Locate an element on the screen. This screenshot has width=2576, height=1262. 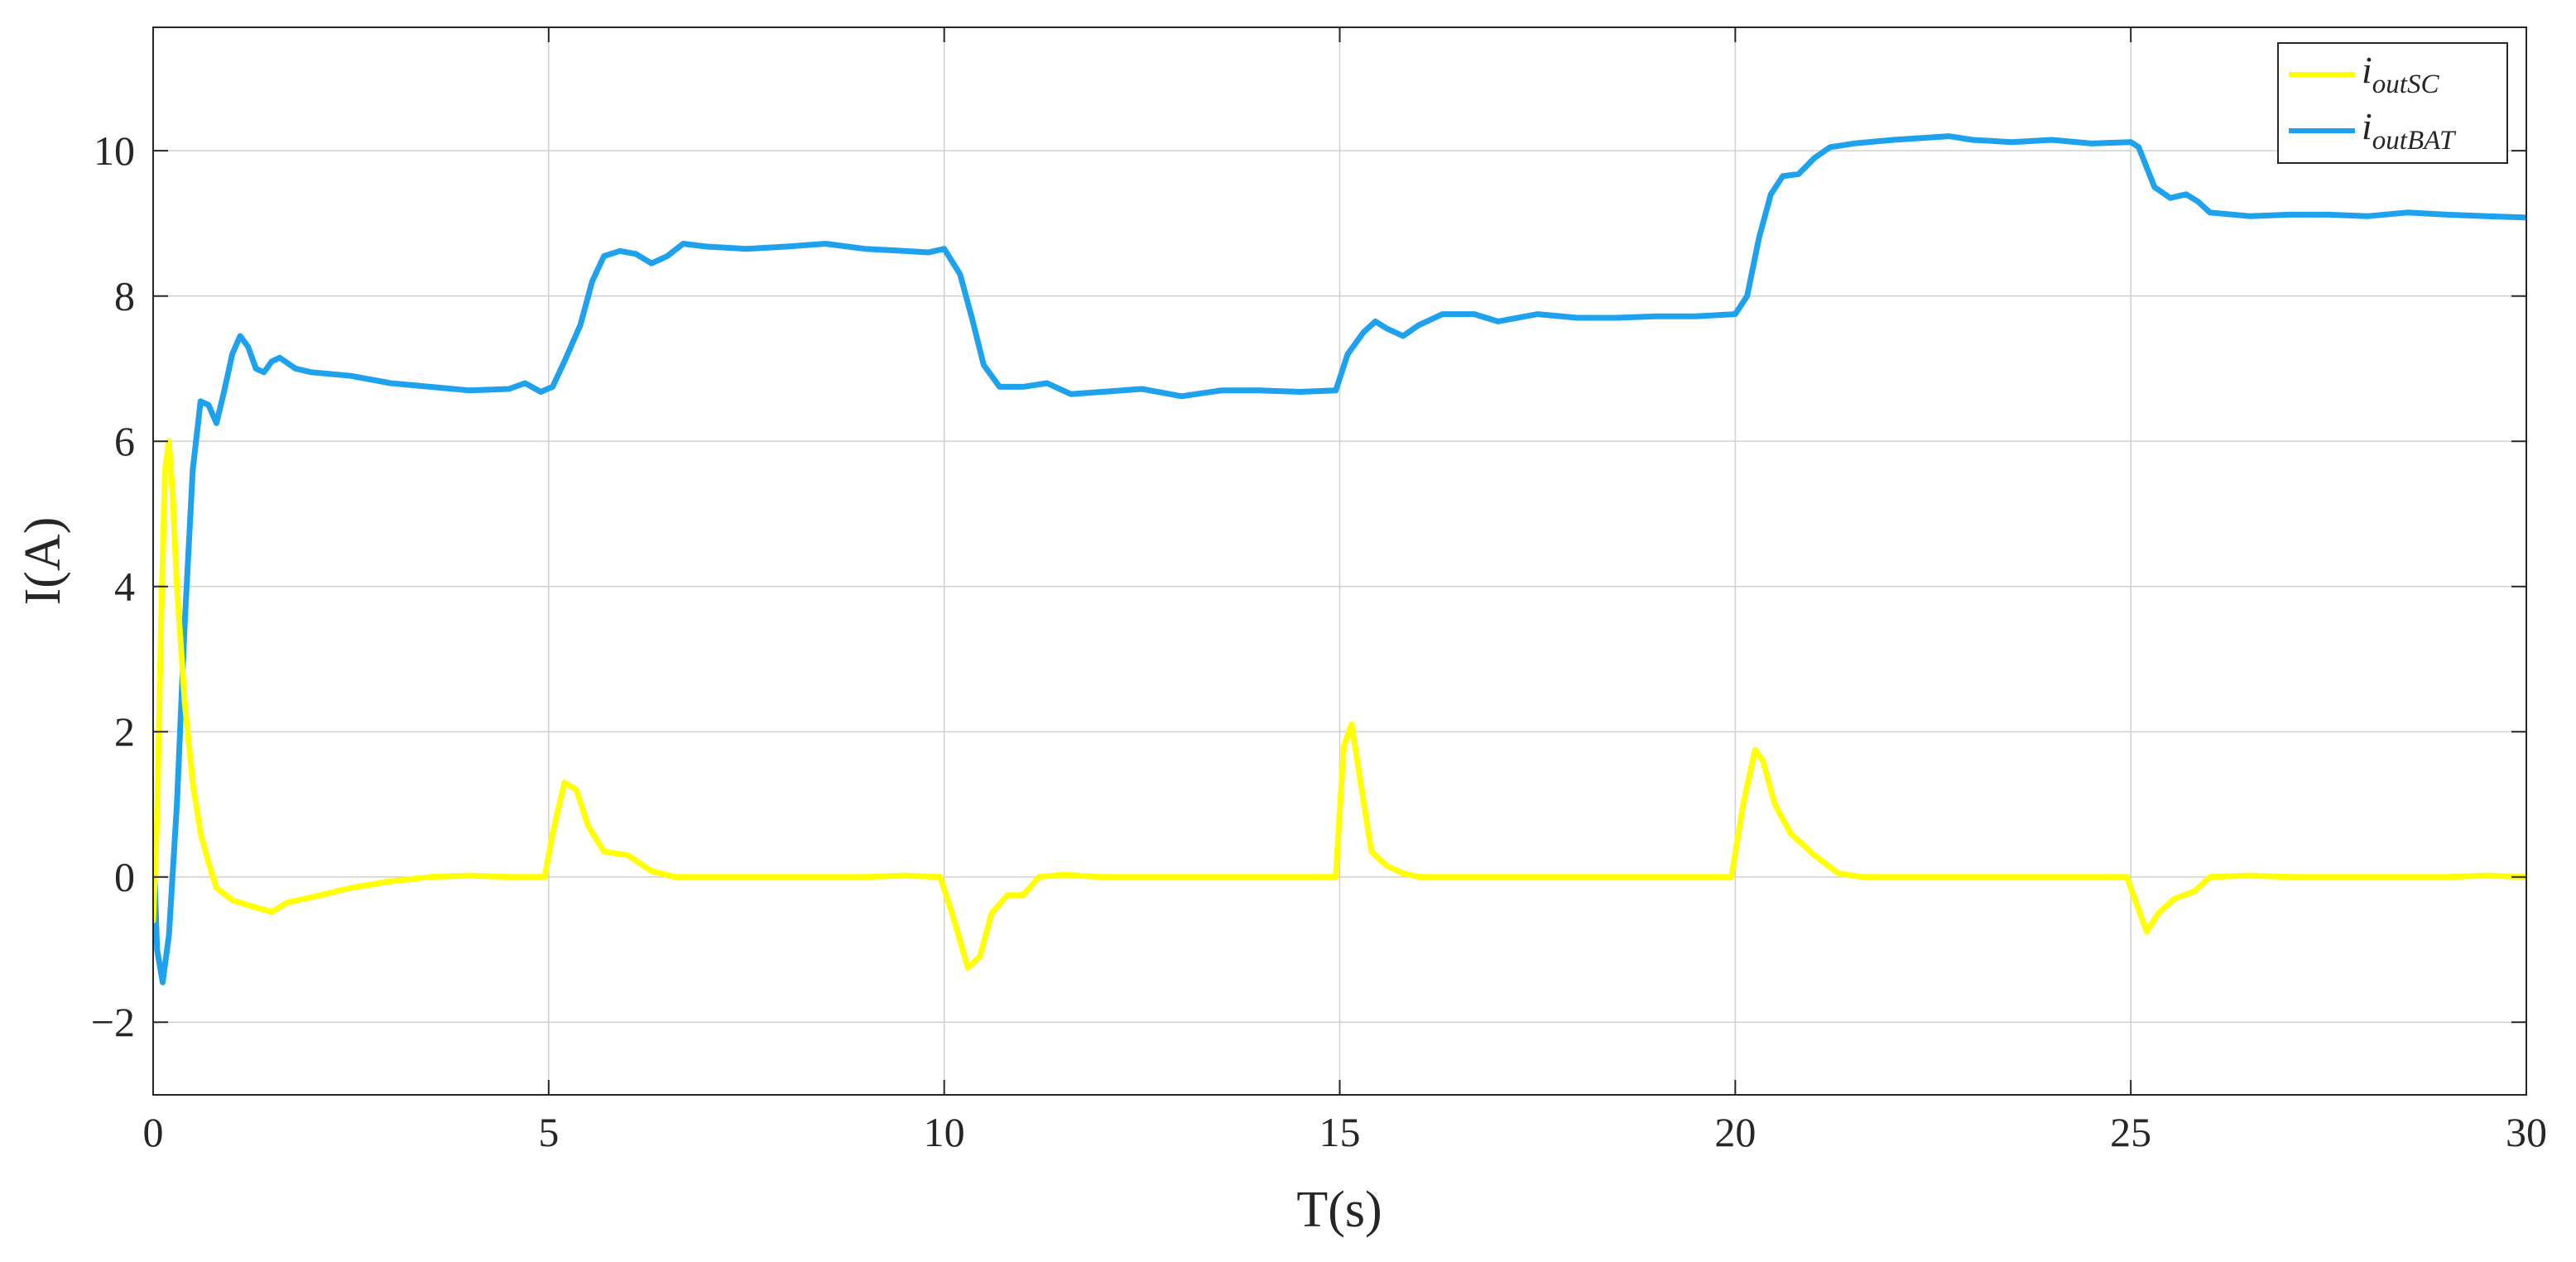
y-tick-label: 6 is located at coordinates (124, 441).